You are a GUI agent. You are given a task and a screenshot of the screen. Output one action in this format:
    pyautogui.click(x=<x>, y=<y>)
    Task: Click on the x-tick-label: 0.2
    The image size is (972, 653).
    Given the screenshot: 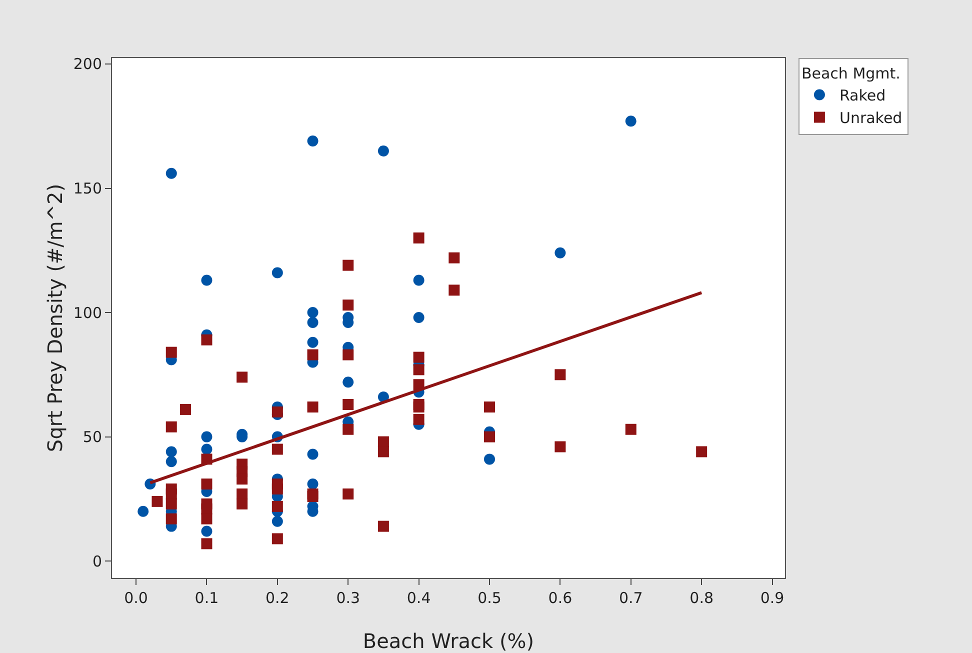 What is the action you would take?
    pyautogui.click(x=277, y=598)
    